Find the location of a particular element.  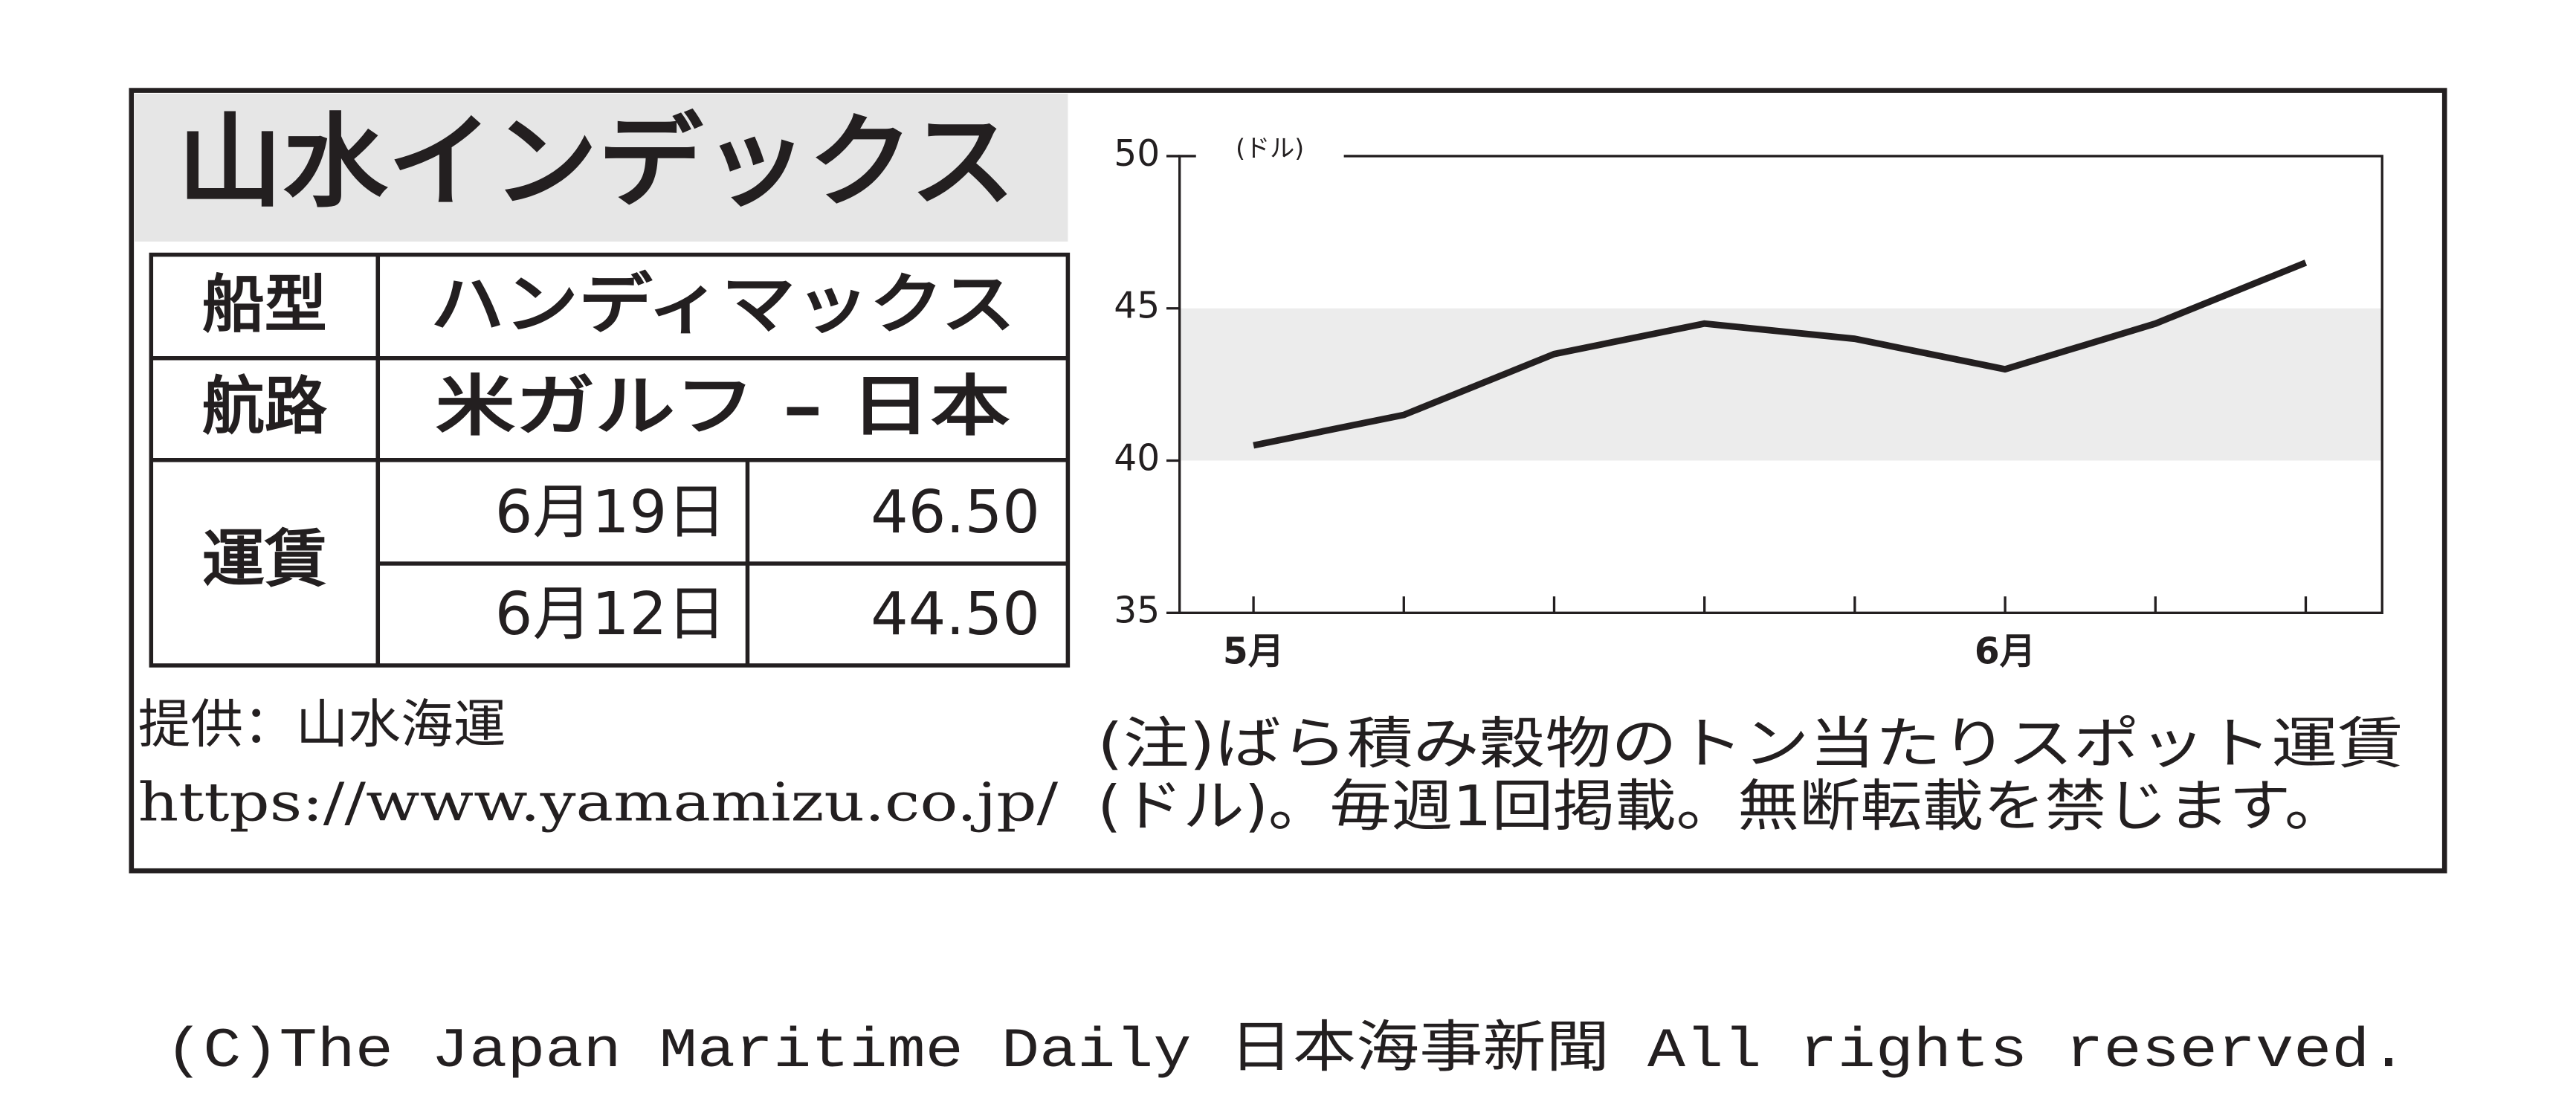

row-value: ハンディマックス is located at coordinates (723, 304).